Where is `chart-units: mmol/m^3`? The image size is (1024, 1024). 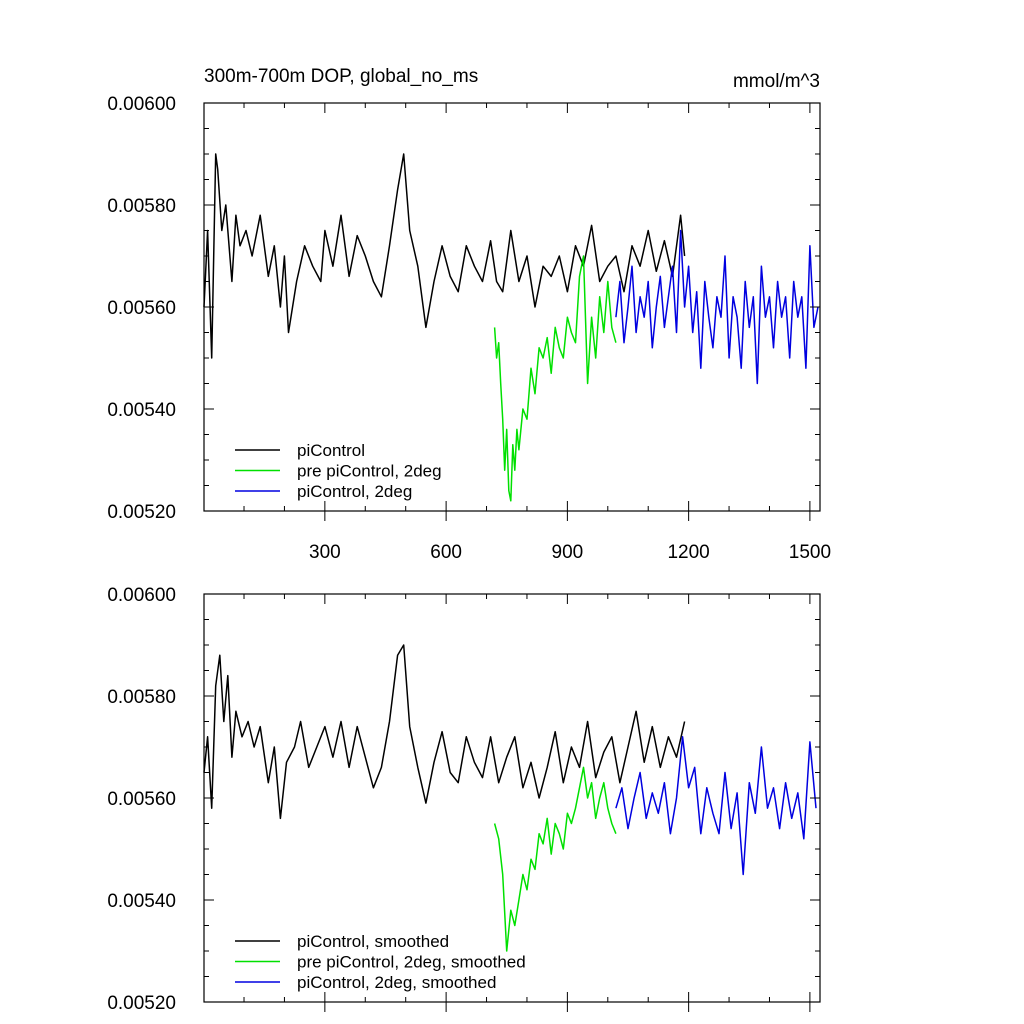 chart-units: mmol/m^3 is located at coordinates (776, 81).